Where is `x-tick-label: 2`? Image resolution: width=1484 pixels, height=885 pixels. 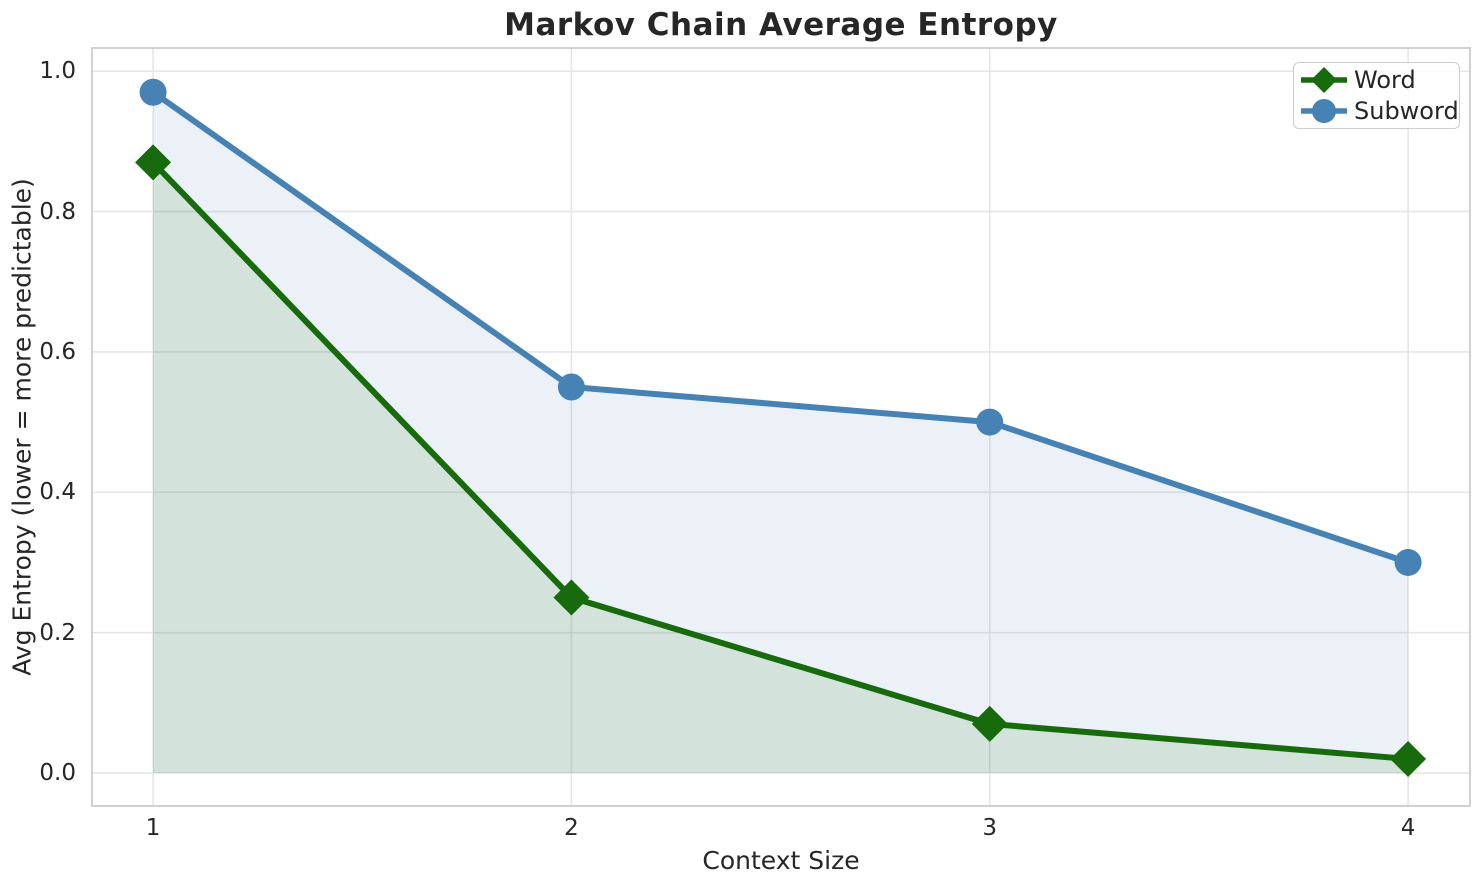 x-tick-label: 2 is located at coordinates (571, 828).